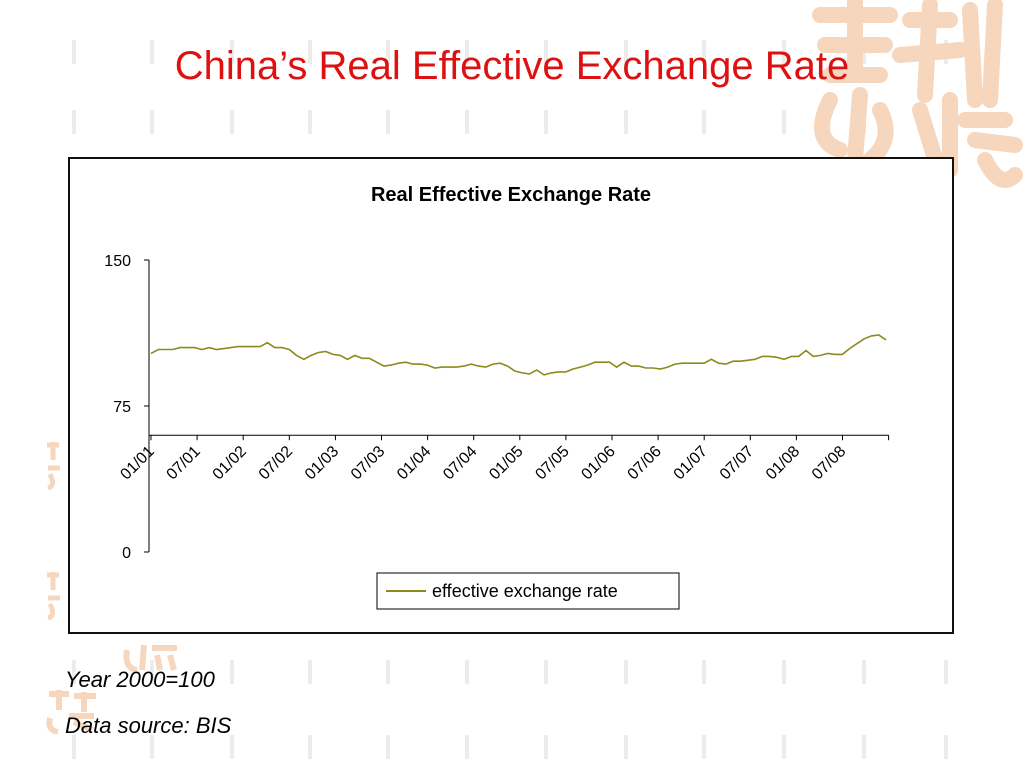 This screenshot has width=1024, height=768. Describe the element at coordinates (126, 553) in the screenshot. I see `y-tick-label: 0` at that location.